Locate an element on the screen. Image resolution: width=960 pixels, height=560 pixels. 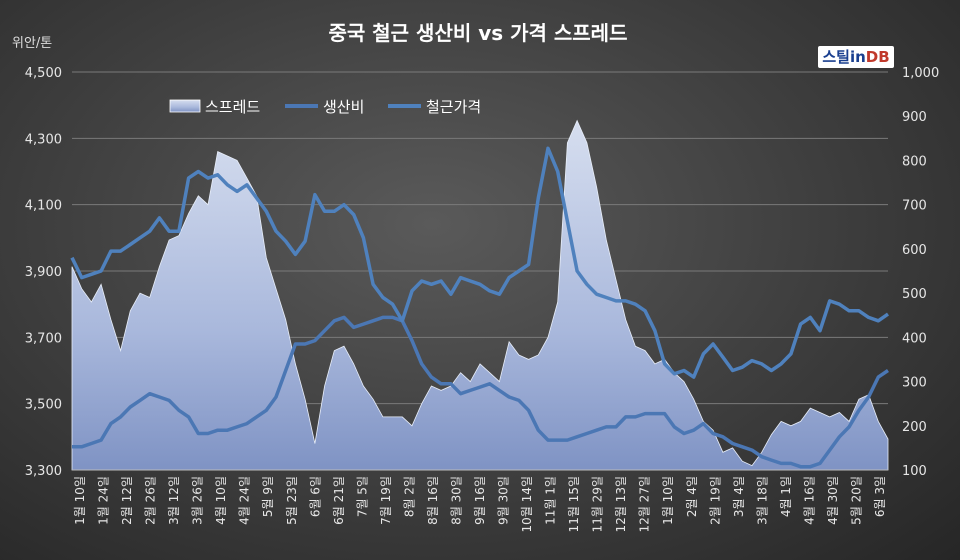
x-tick-label: 5월 20일 is located at coordinates (856, 500).